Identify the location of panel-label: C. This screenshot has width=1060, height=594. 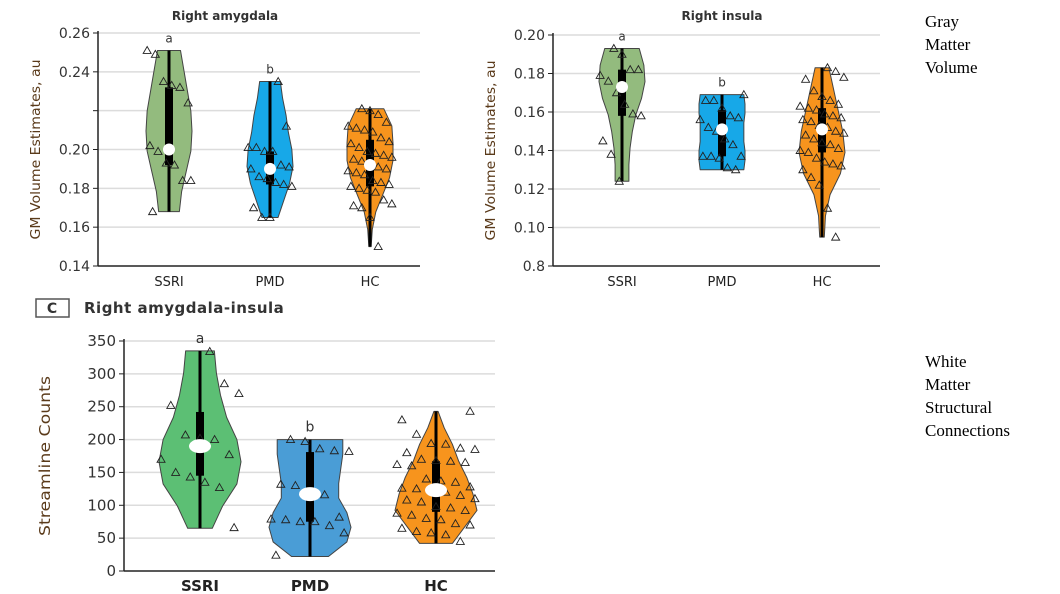
(52, 309).